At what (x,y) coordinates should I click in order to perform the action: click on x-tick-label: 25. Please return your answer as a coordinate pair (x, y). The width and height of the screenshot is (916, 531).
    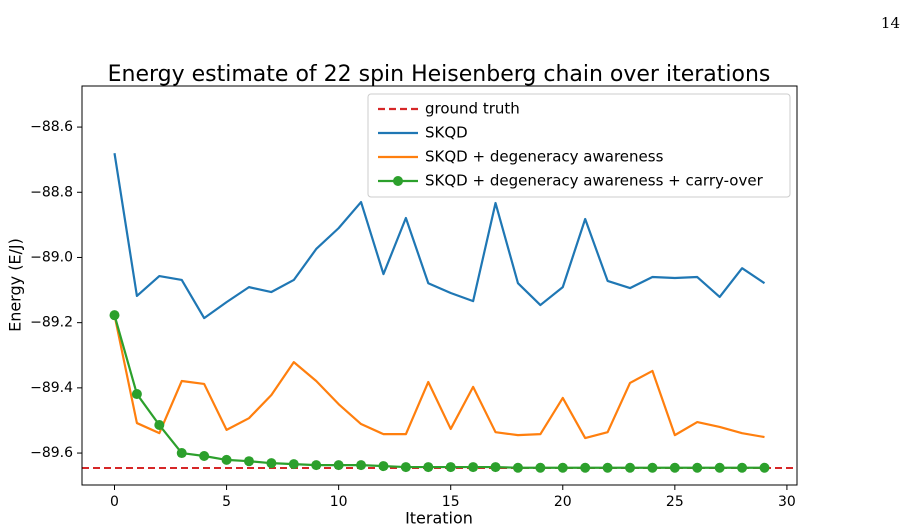
    Looking at the image, I should click on (675, 502).